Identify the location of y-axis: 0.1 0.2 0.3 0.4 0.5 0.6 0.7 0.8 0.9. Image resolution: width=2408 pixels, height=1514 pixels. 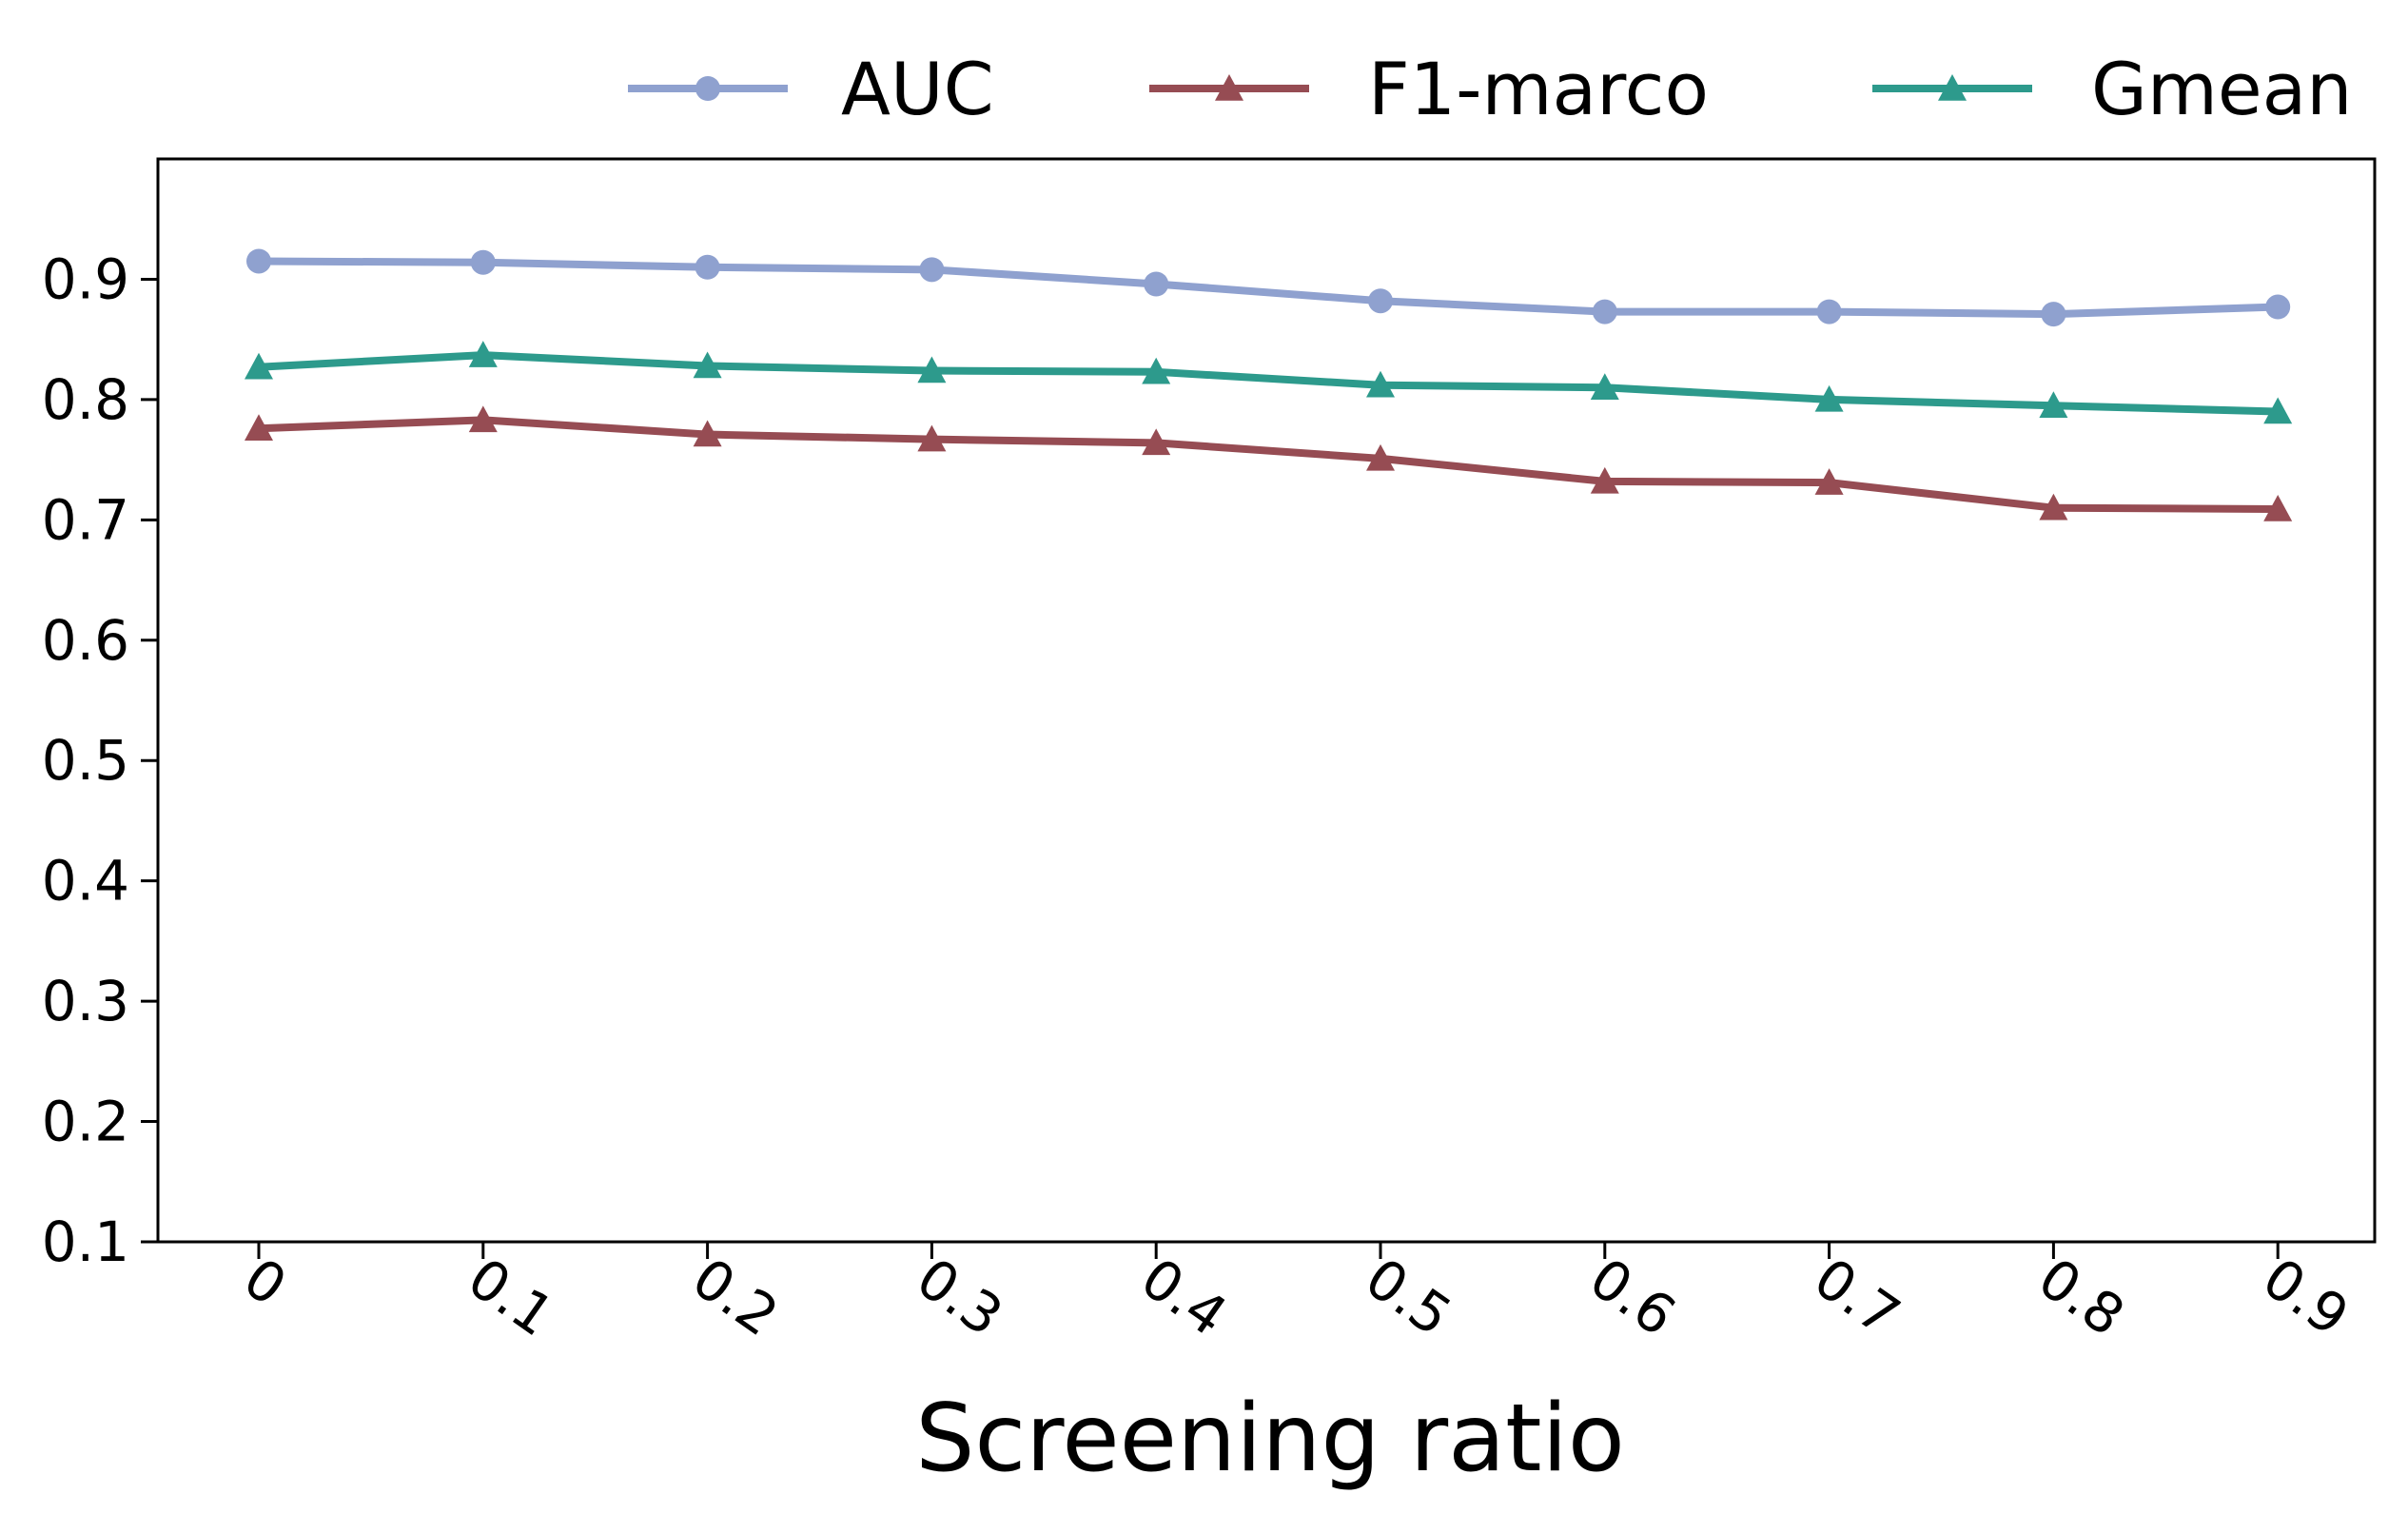
(100, 760).